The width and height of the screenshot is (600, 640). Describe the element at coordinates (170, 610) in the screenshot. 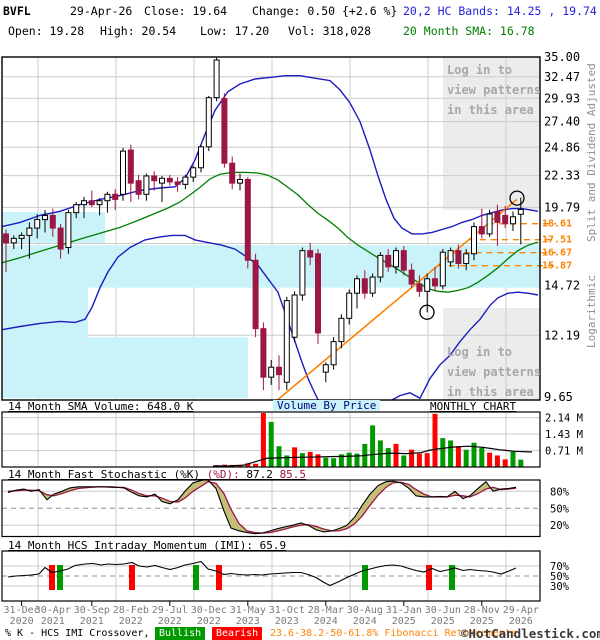

I see `date-tick-label: 29-Jul` at that location.